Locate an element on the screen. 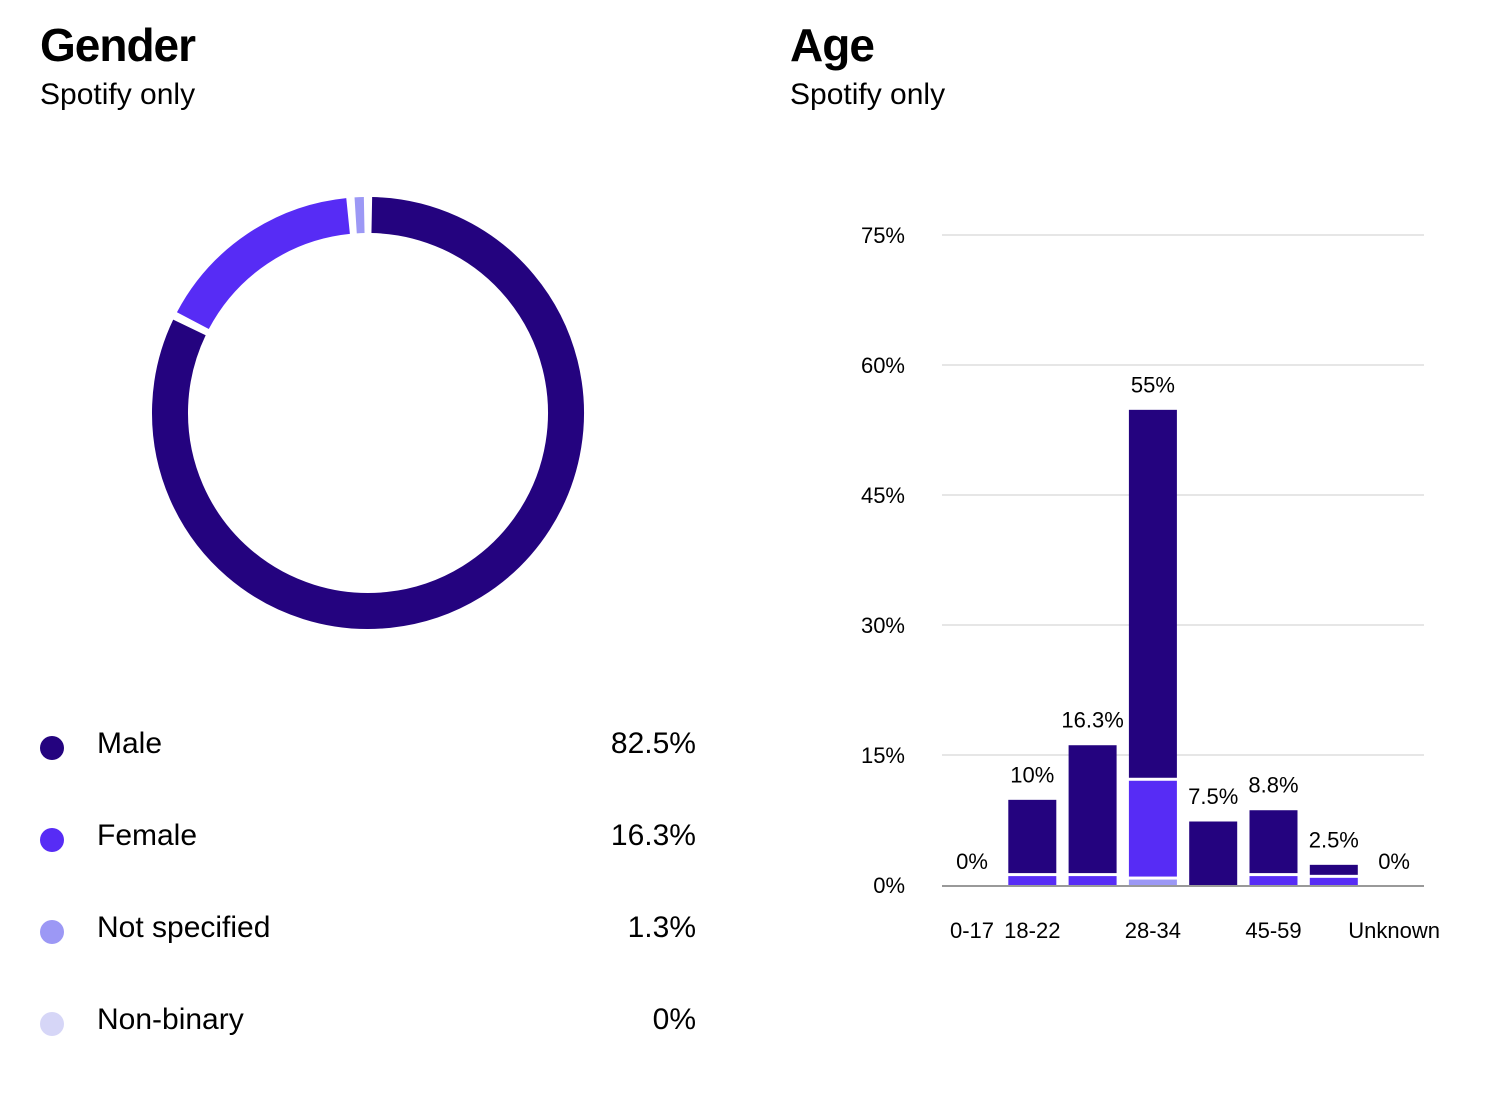 The width and height of the screenshot is (1496, 1102). legend-item-female: Female 16.3% is located at coordinates (368, 858).